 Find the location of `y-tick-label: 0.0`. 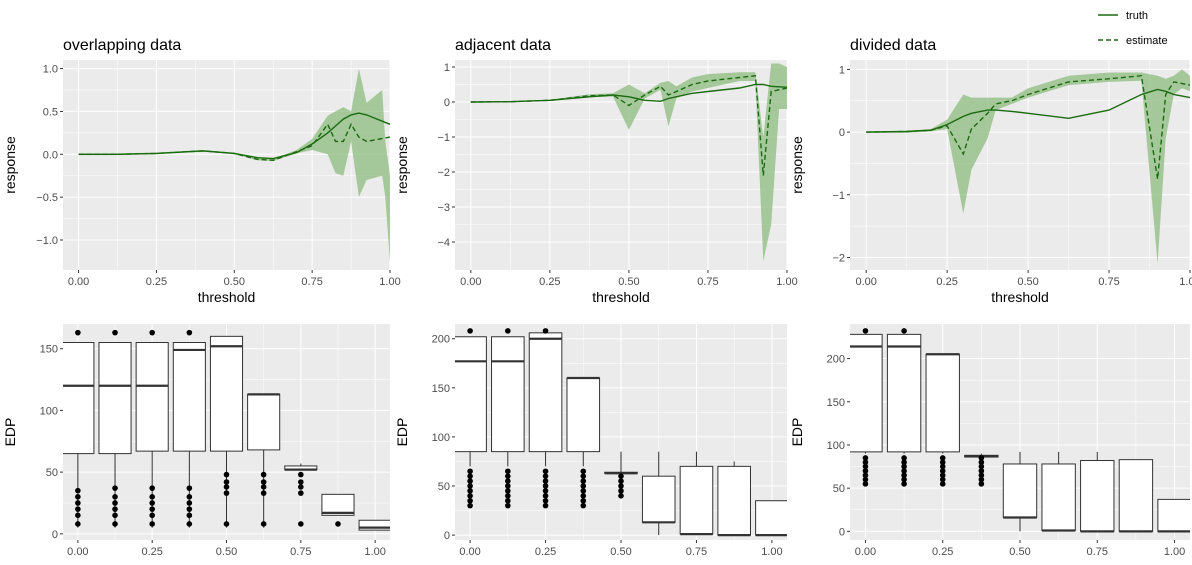

y-tick-label: 0.0 is located at coordinates (50, 155).